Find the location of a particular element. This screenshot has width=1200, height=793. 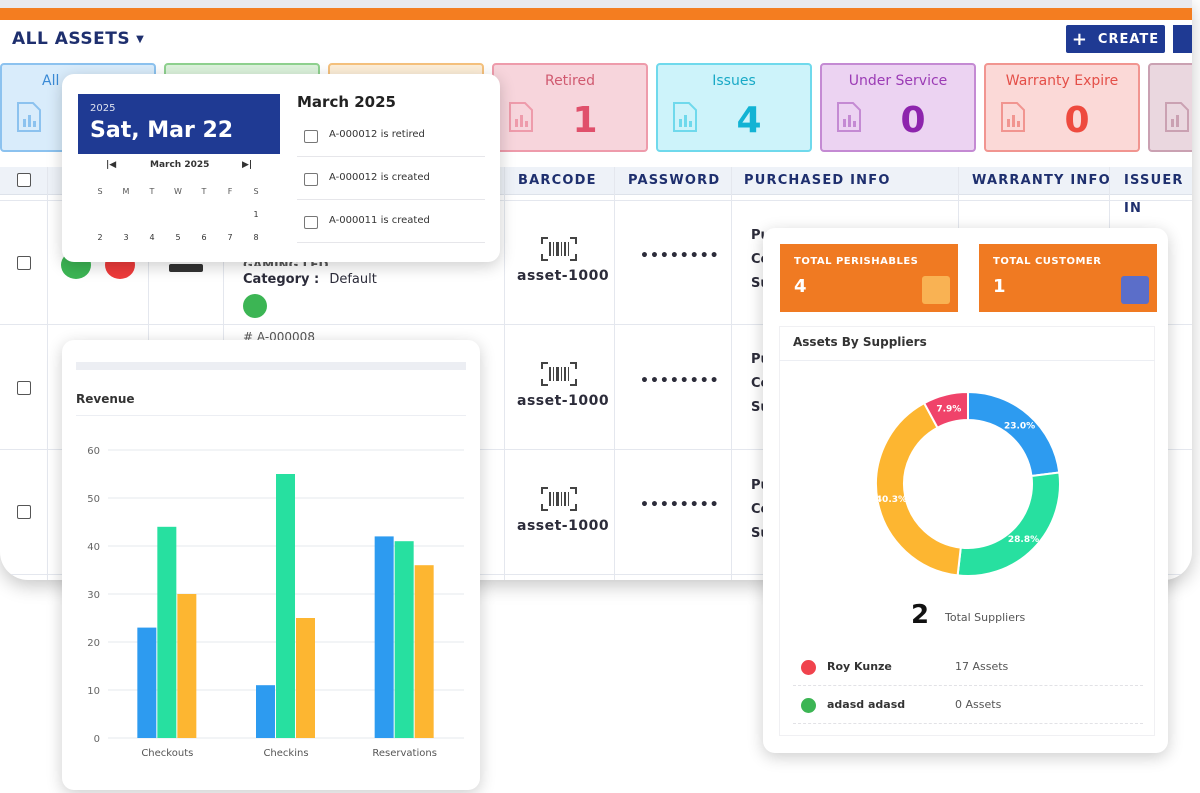

x-tick-label: Checkouts is located at coordinates (167, 753).